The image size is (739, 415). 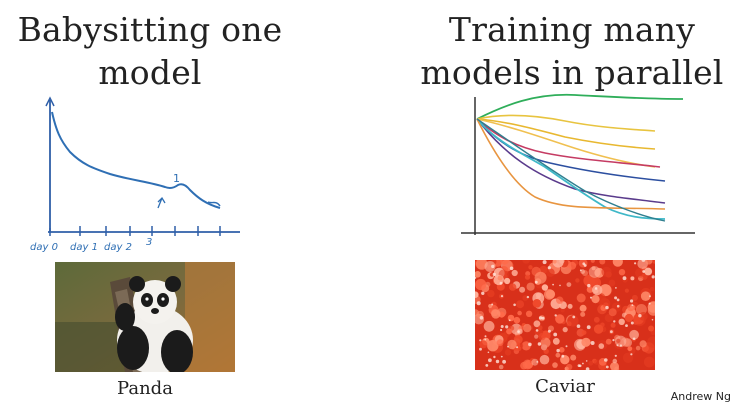 I want to click on left-y-axis-arrow, so click(x=50, y=101).